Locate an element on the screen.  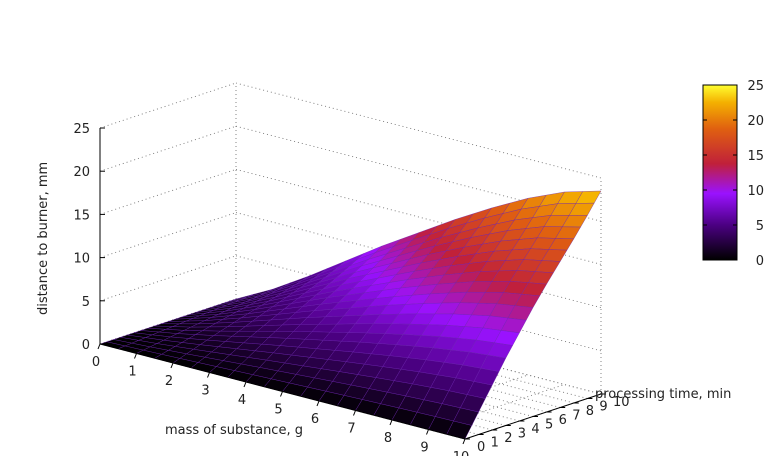
x-tick-label: 1 is located at coordinates (132, 372).